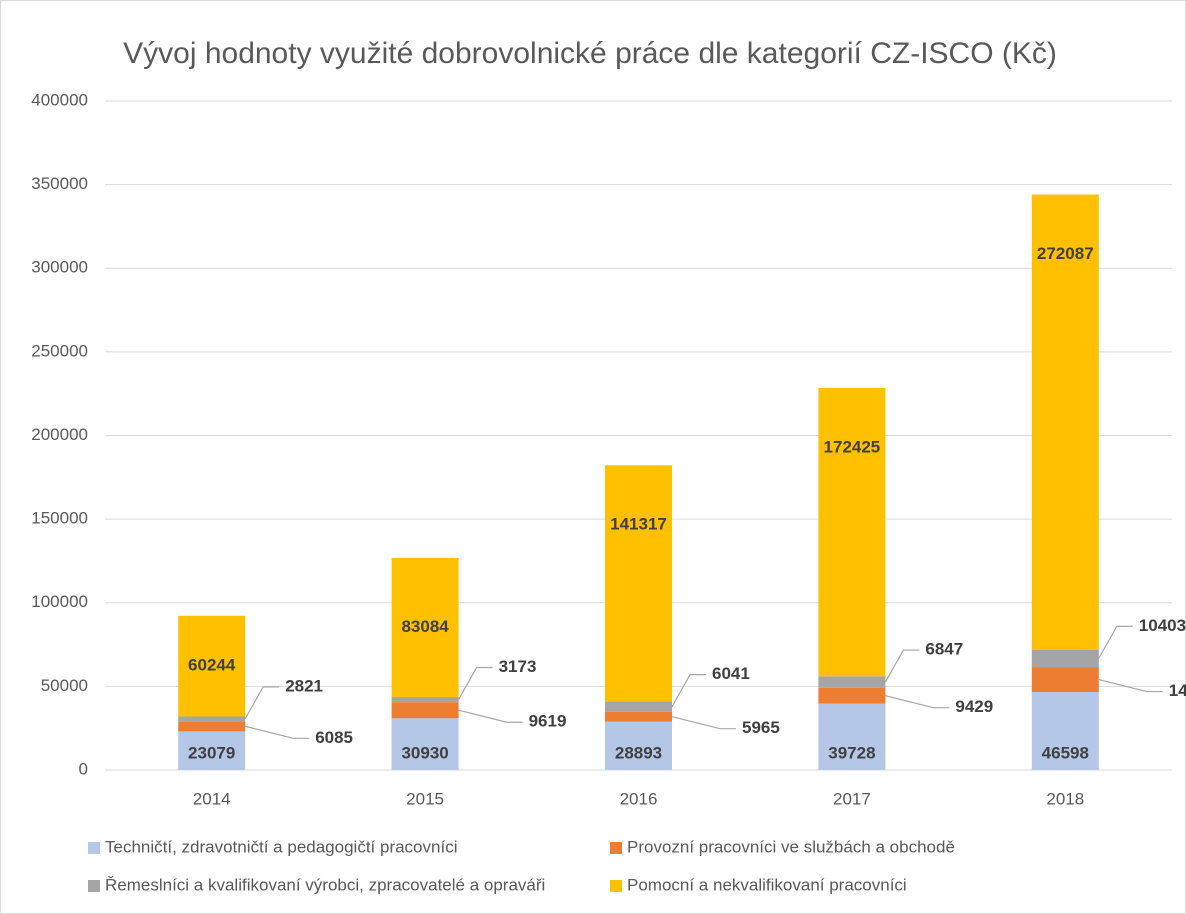  I want to click on x-tick-label: 2015, so click(425, 798).